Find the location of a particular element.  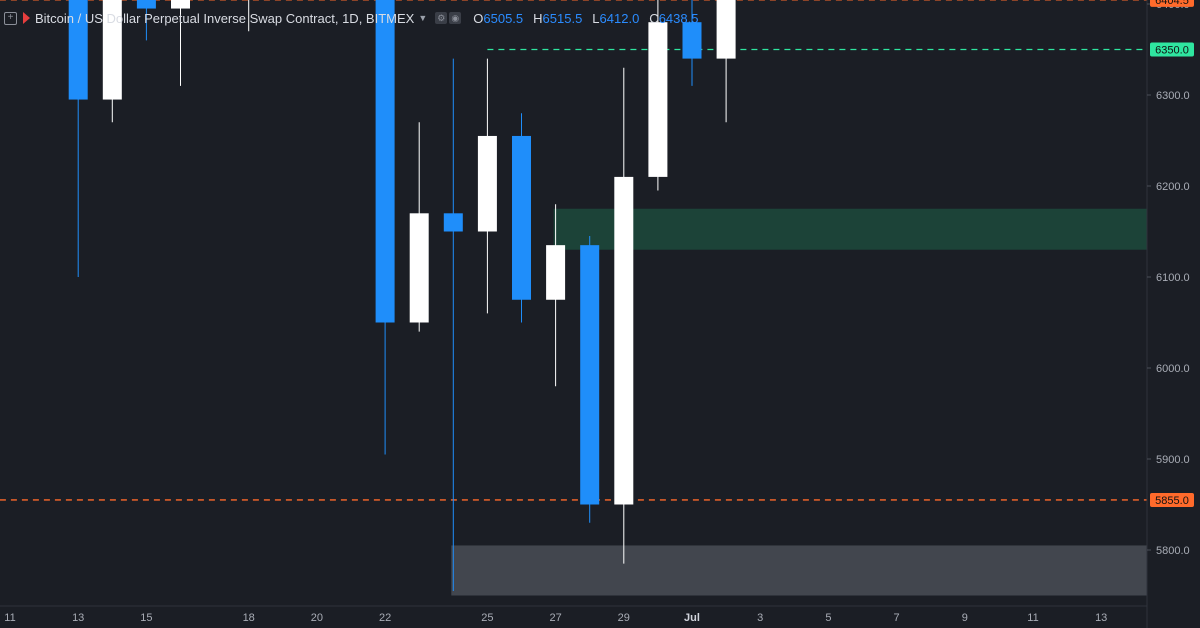

chevron-down-icon: ▼ is located at coordinates (423, 18).